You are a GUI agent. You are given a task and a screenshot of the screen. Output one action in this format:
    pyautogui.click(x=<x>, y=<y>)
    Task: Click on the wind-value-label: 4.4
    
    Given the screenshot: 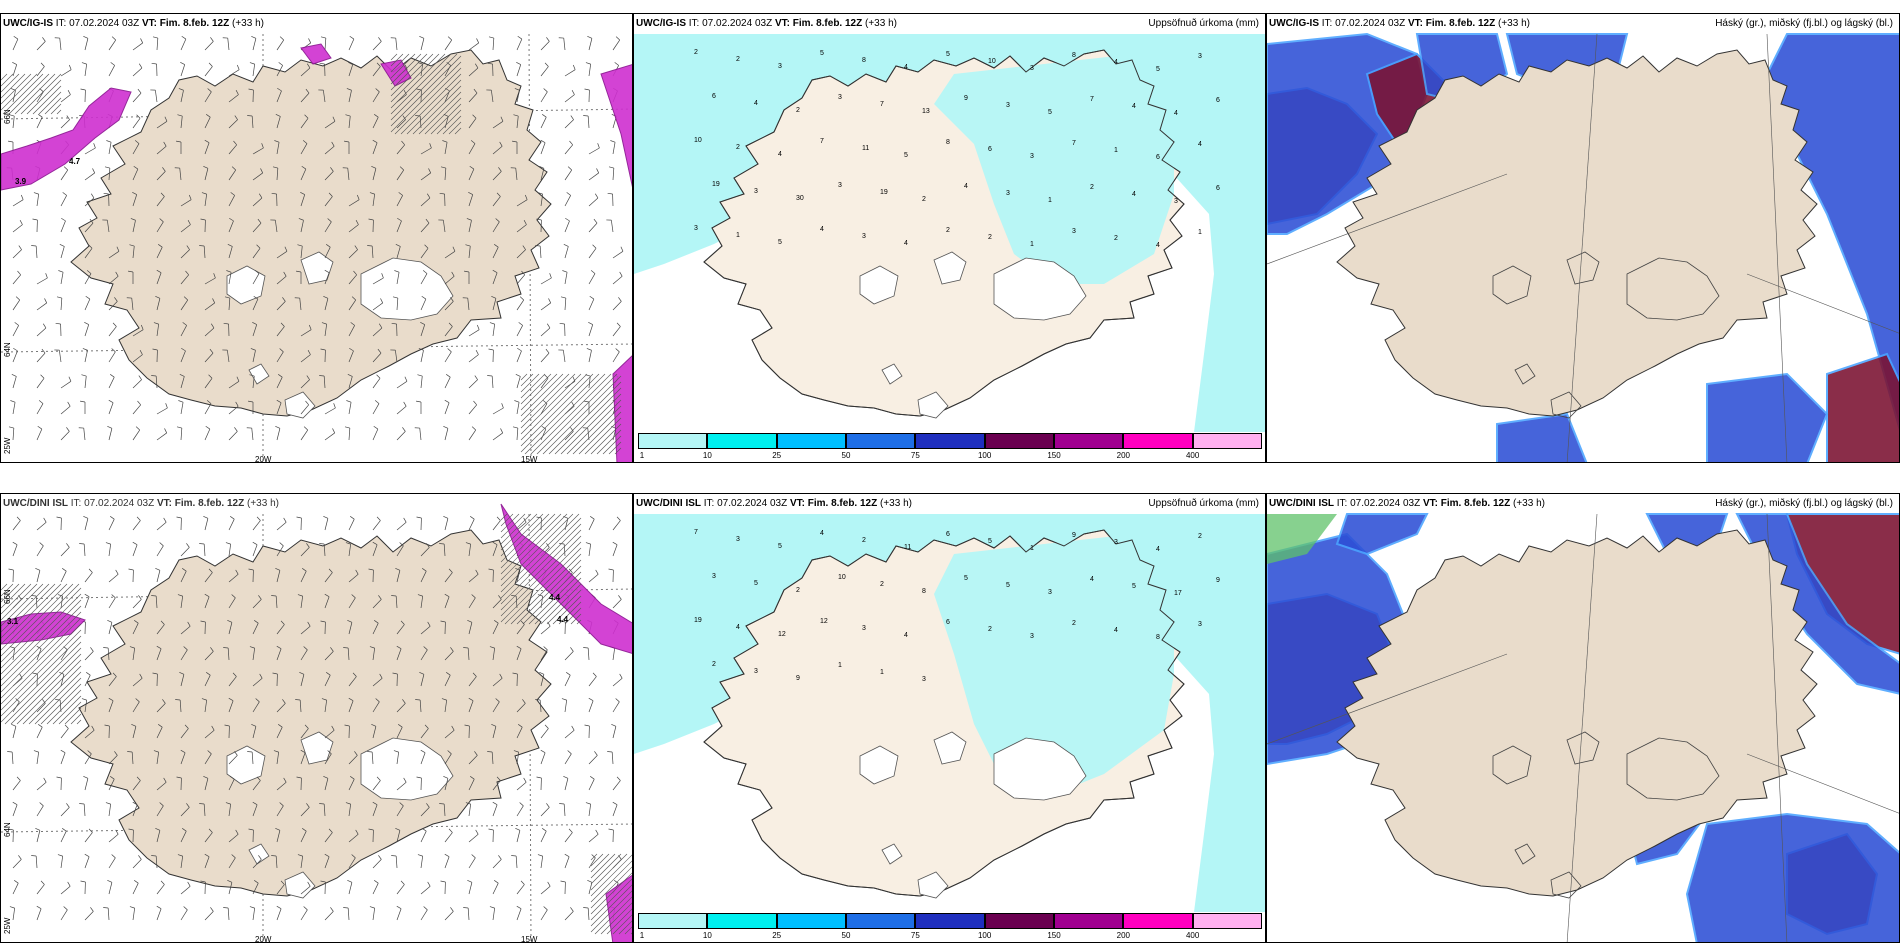 What is the action you would take?
    pyautogui.click(x=555, y=597)
    